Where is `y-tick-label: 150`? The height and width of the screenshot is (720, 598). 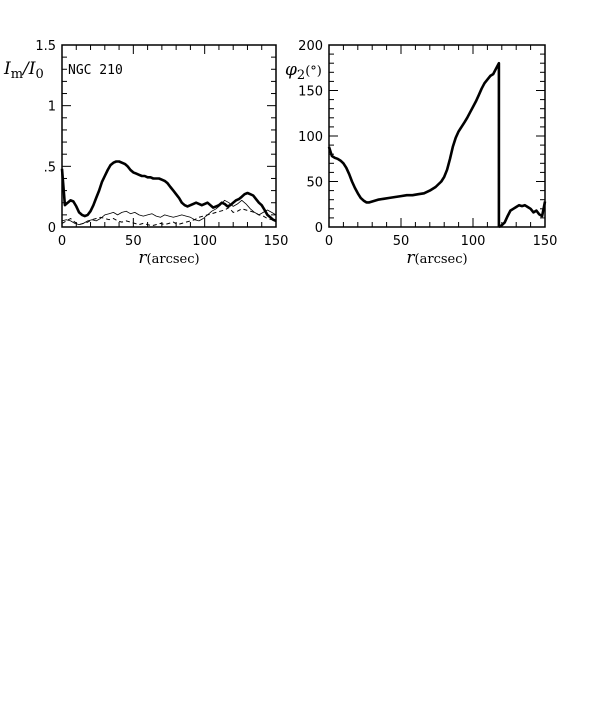
y-tick-label: 150 is located at coordinates (310, 92).